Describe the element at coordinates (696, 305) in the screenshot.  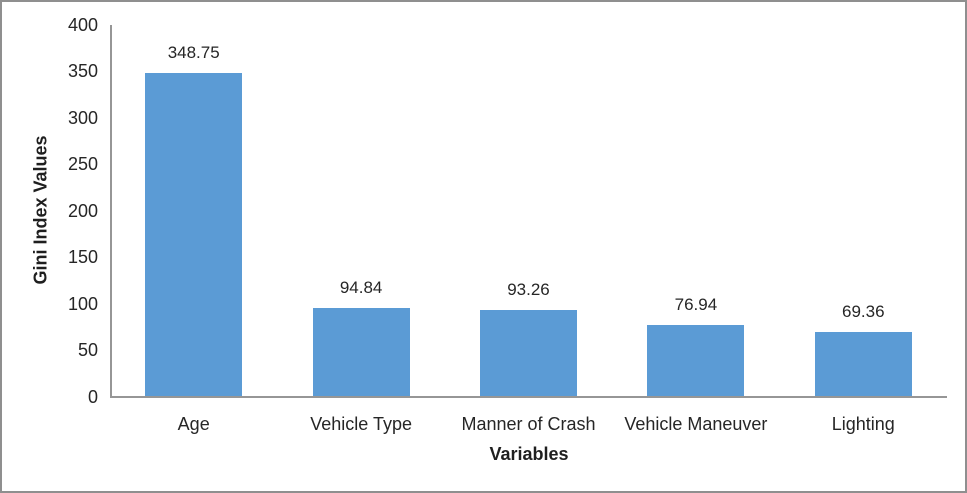
I see `bar-value-label: 76.94` at that location.